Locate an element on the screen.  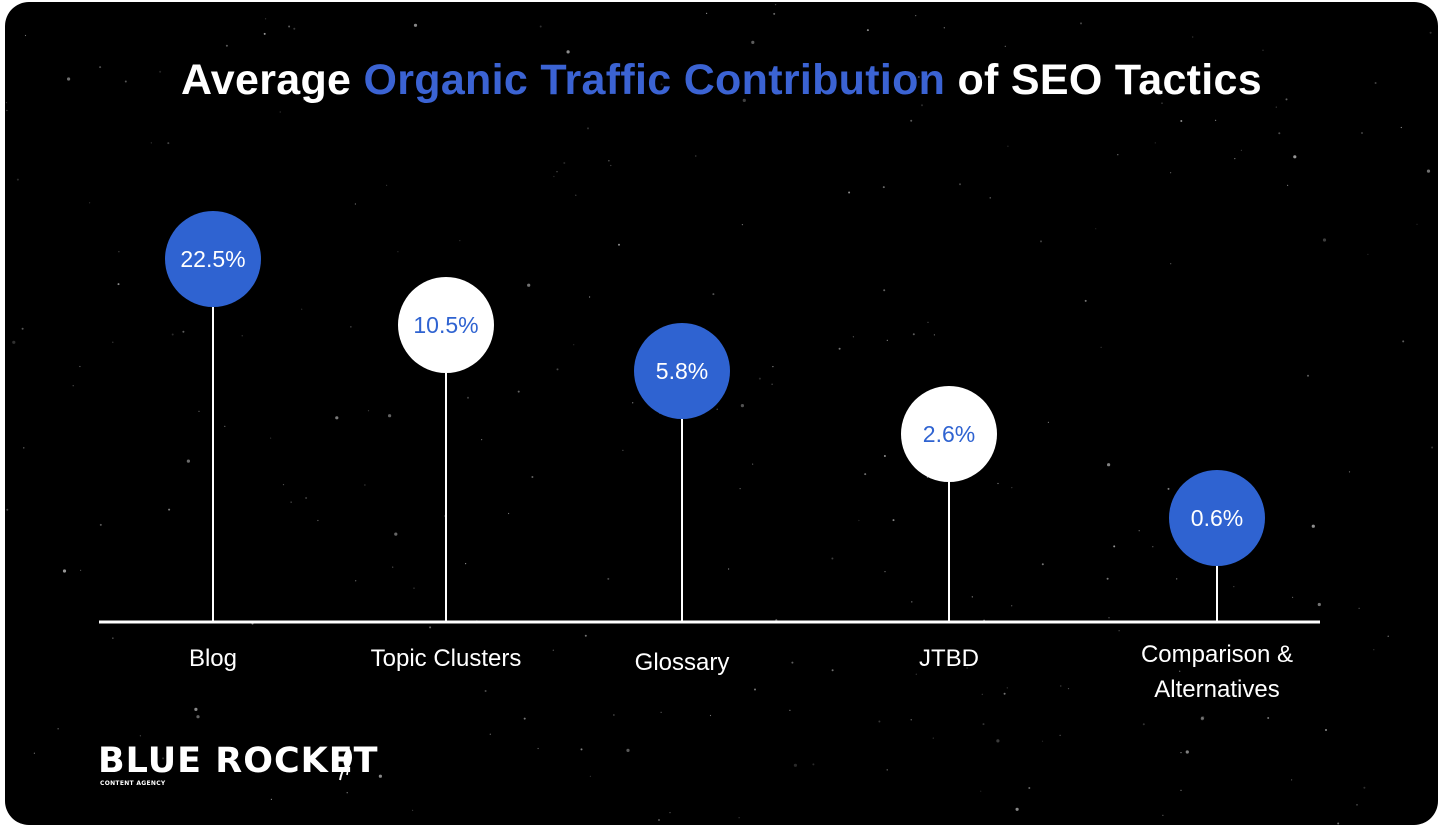
lollipop-marker is located at coordinates (213, 259).